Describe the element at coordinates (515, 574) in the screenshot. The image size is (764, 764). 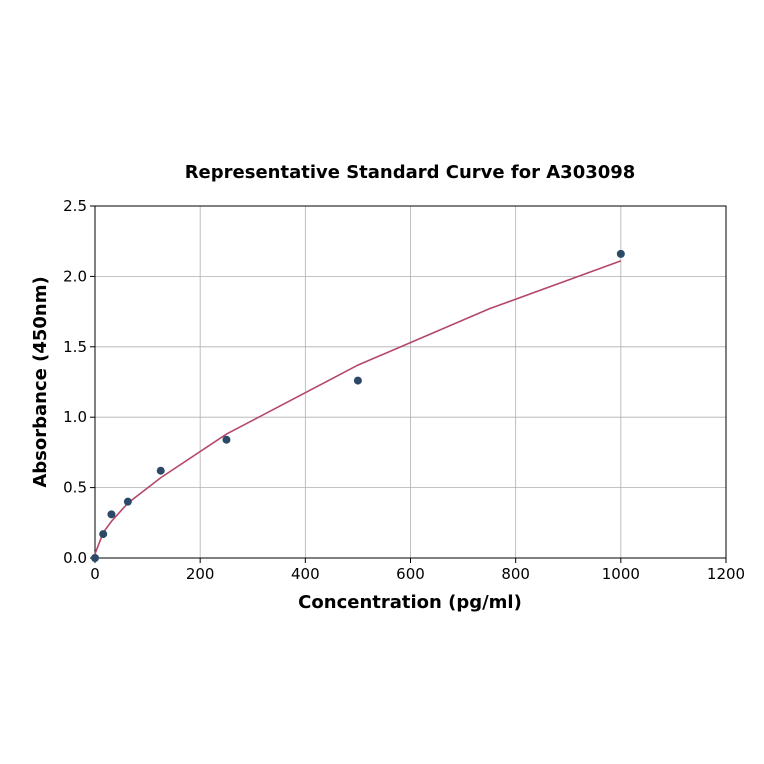
I see `x-tick-label: 800` at that location.